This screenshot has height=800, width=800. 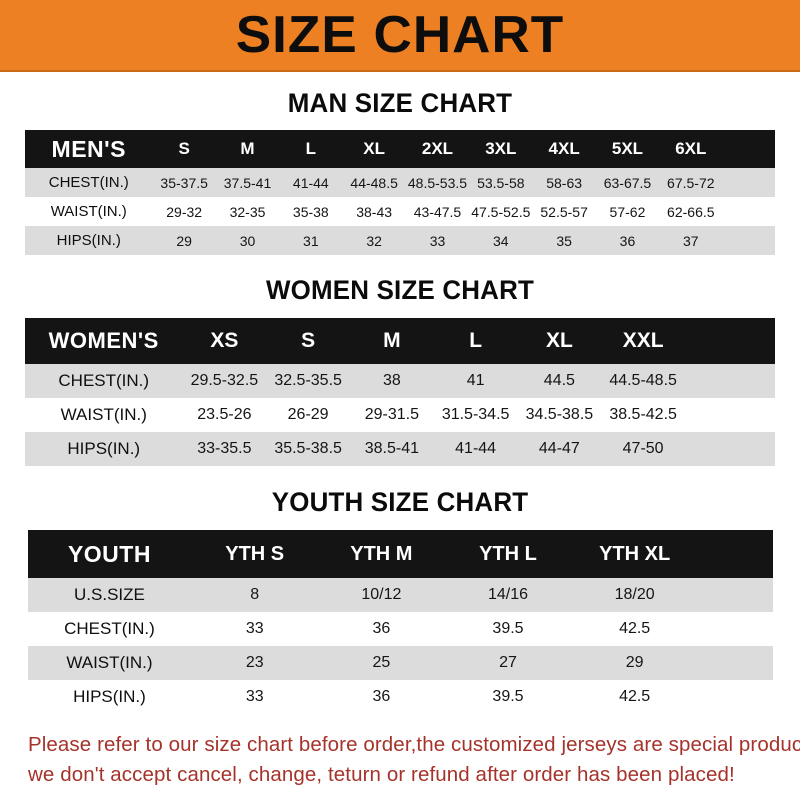 I want to click on man-measurement-cell: 29, so click(x=184, y=240).